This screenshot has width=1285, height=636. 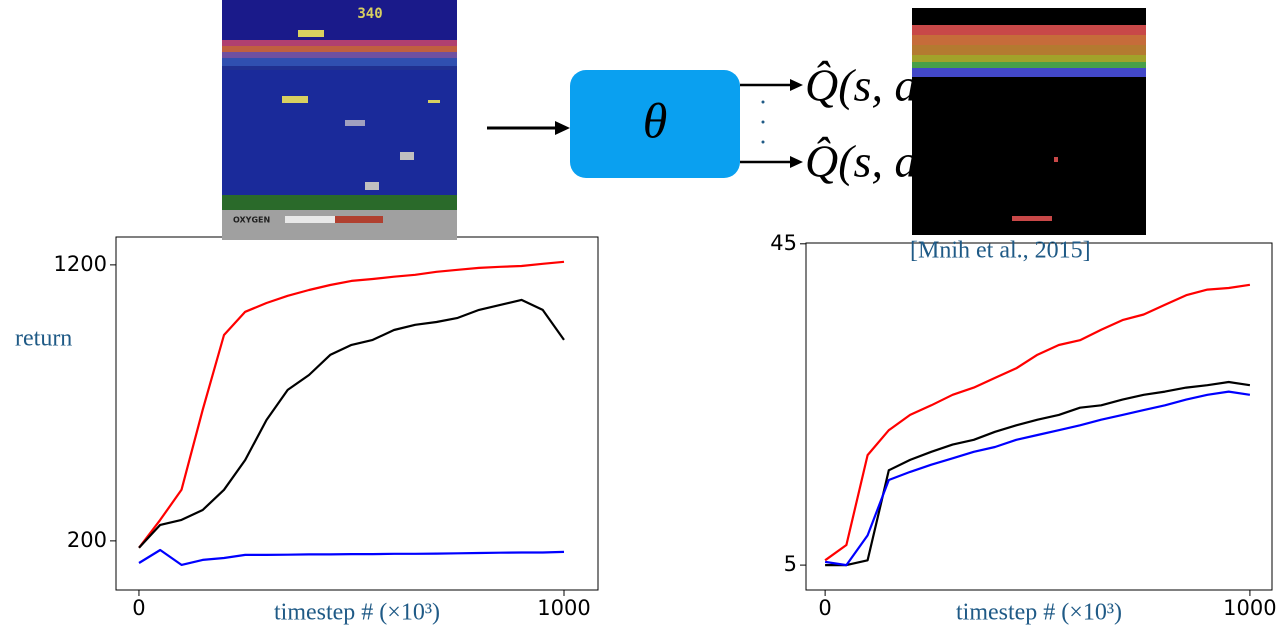 What do you see at coordinates (783, 243) in the screenshot?
I see `y-tick-label: 45` at bounding box center [783, 243].